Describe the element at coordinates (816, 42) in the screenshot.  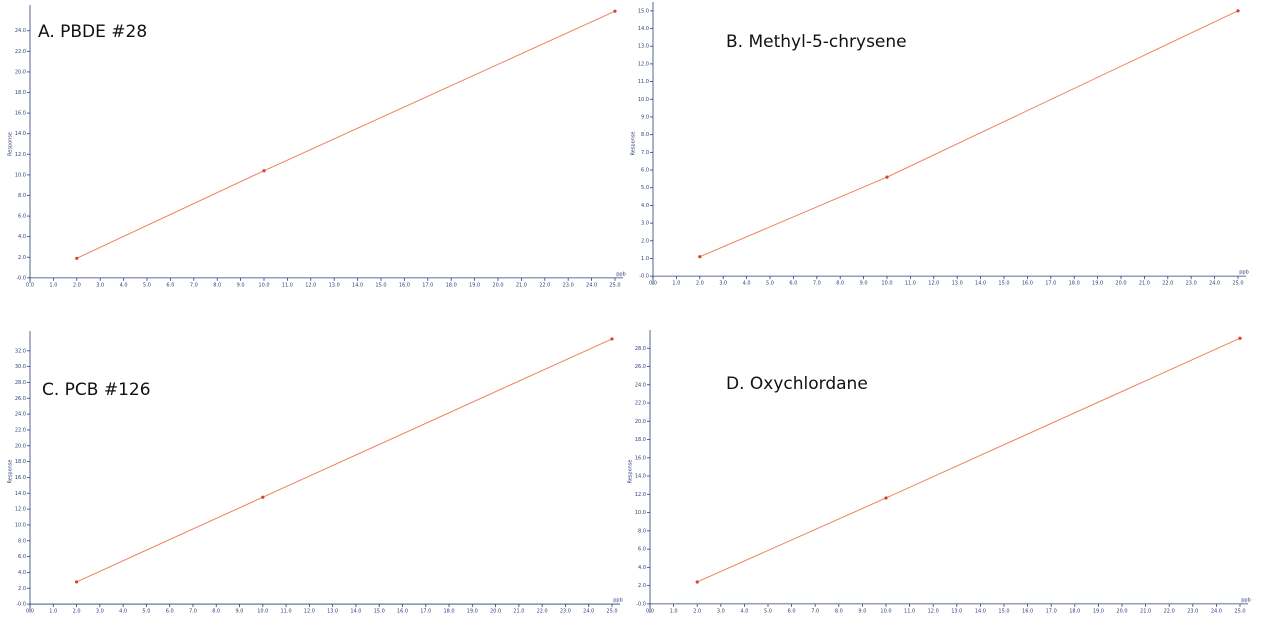
I see `chart-title: B. Methyl-5-chrysene` at that location.